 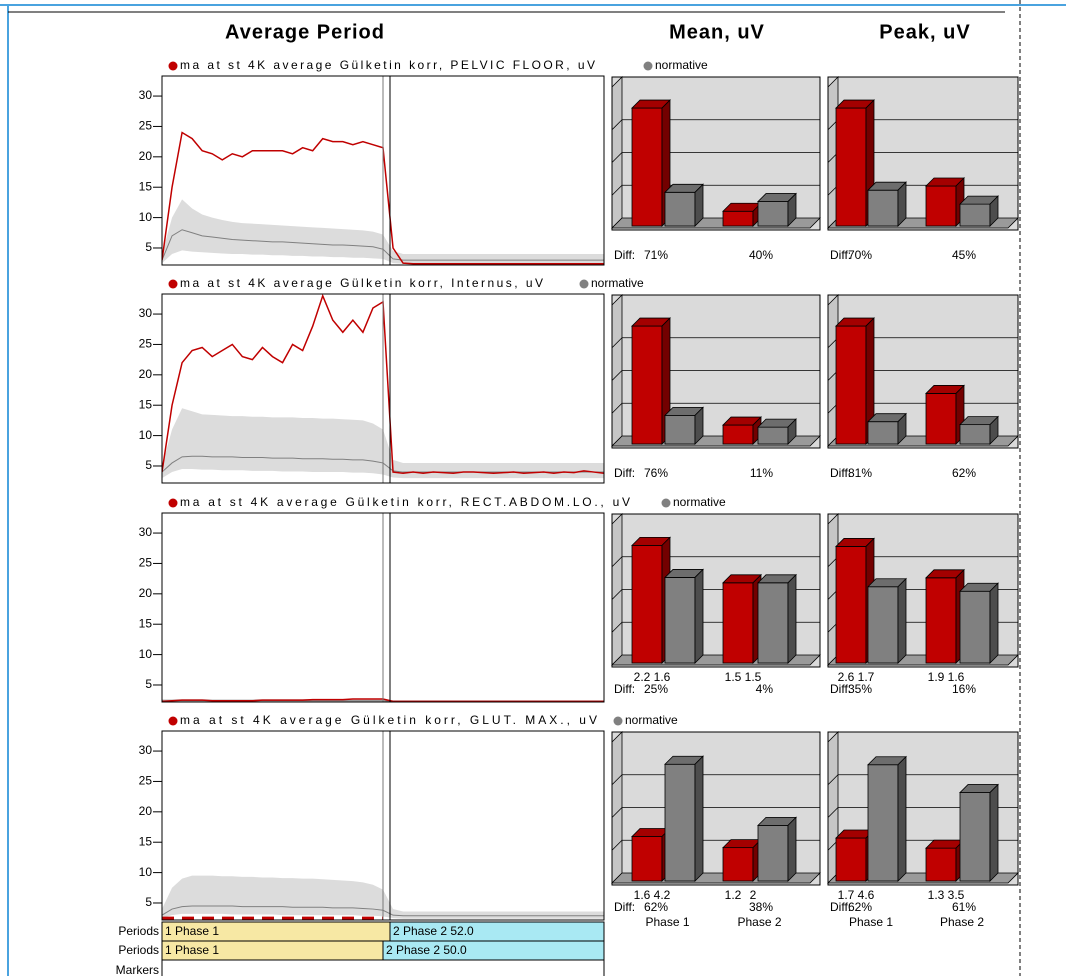 I want to click on y-tick-label: 10, so click(x=146, y=872).